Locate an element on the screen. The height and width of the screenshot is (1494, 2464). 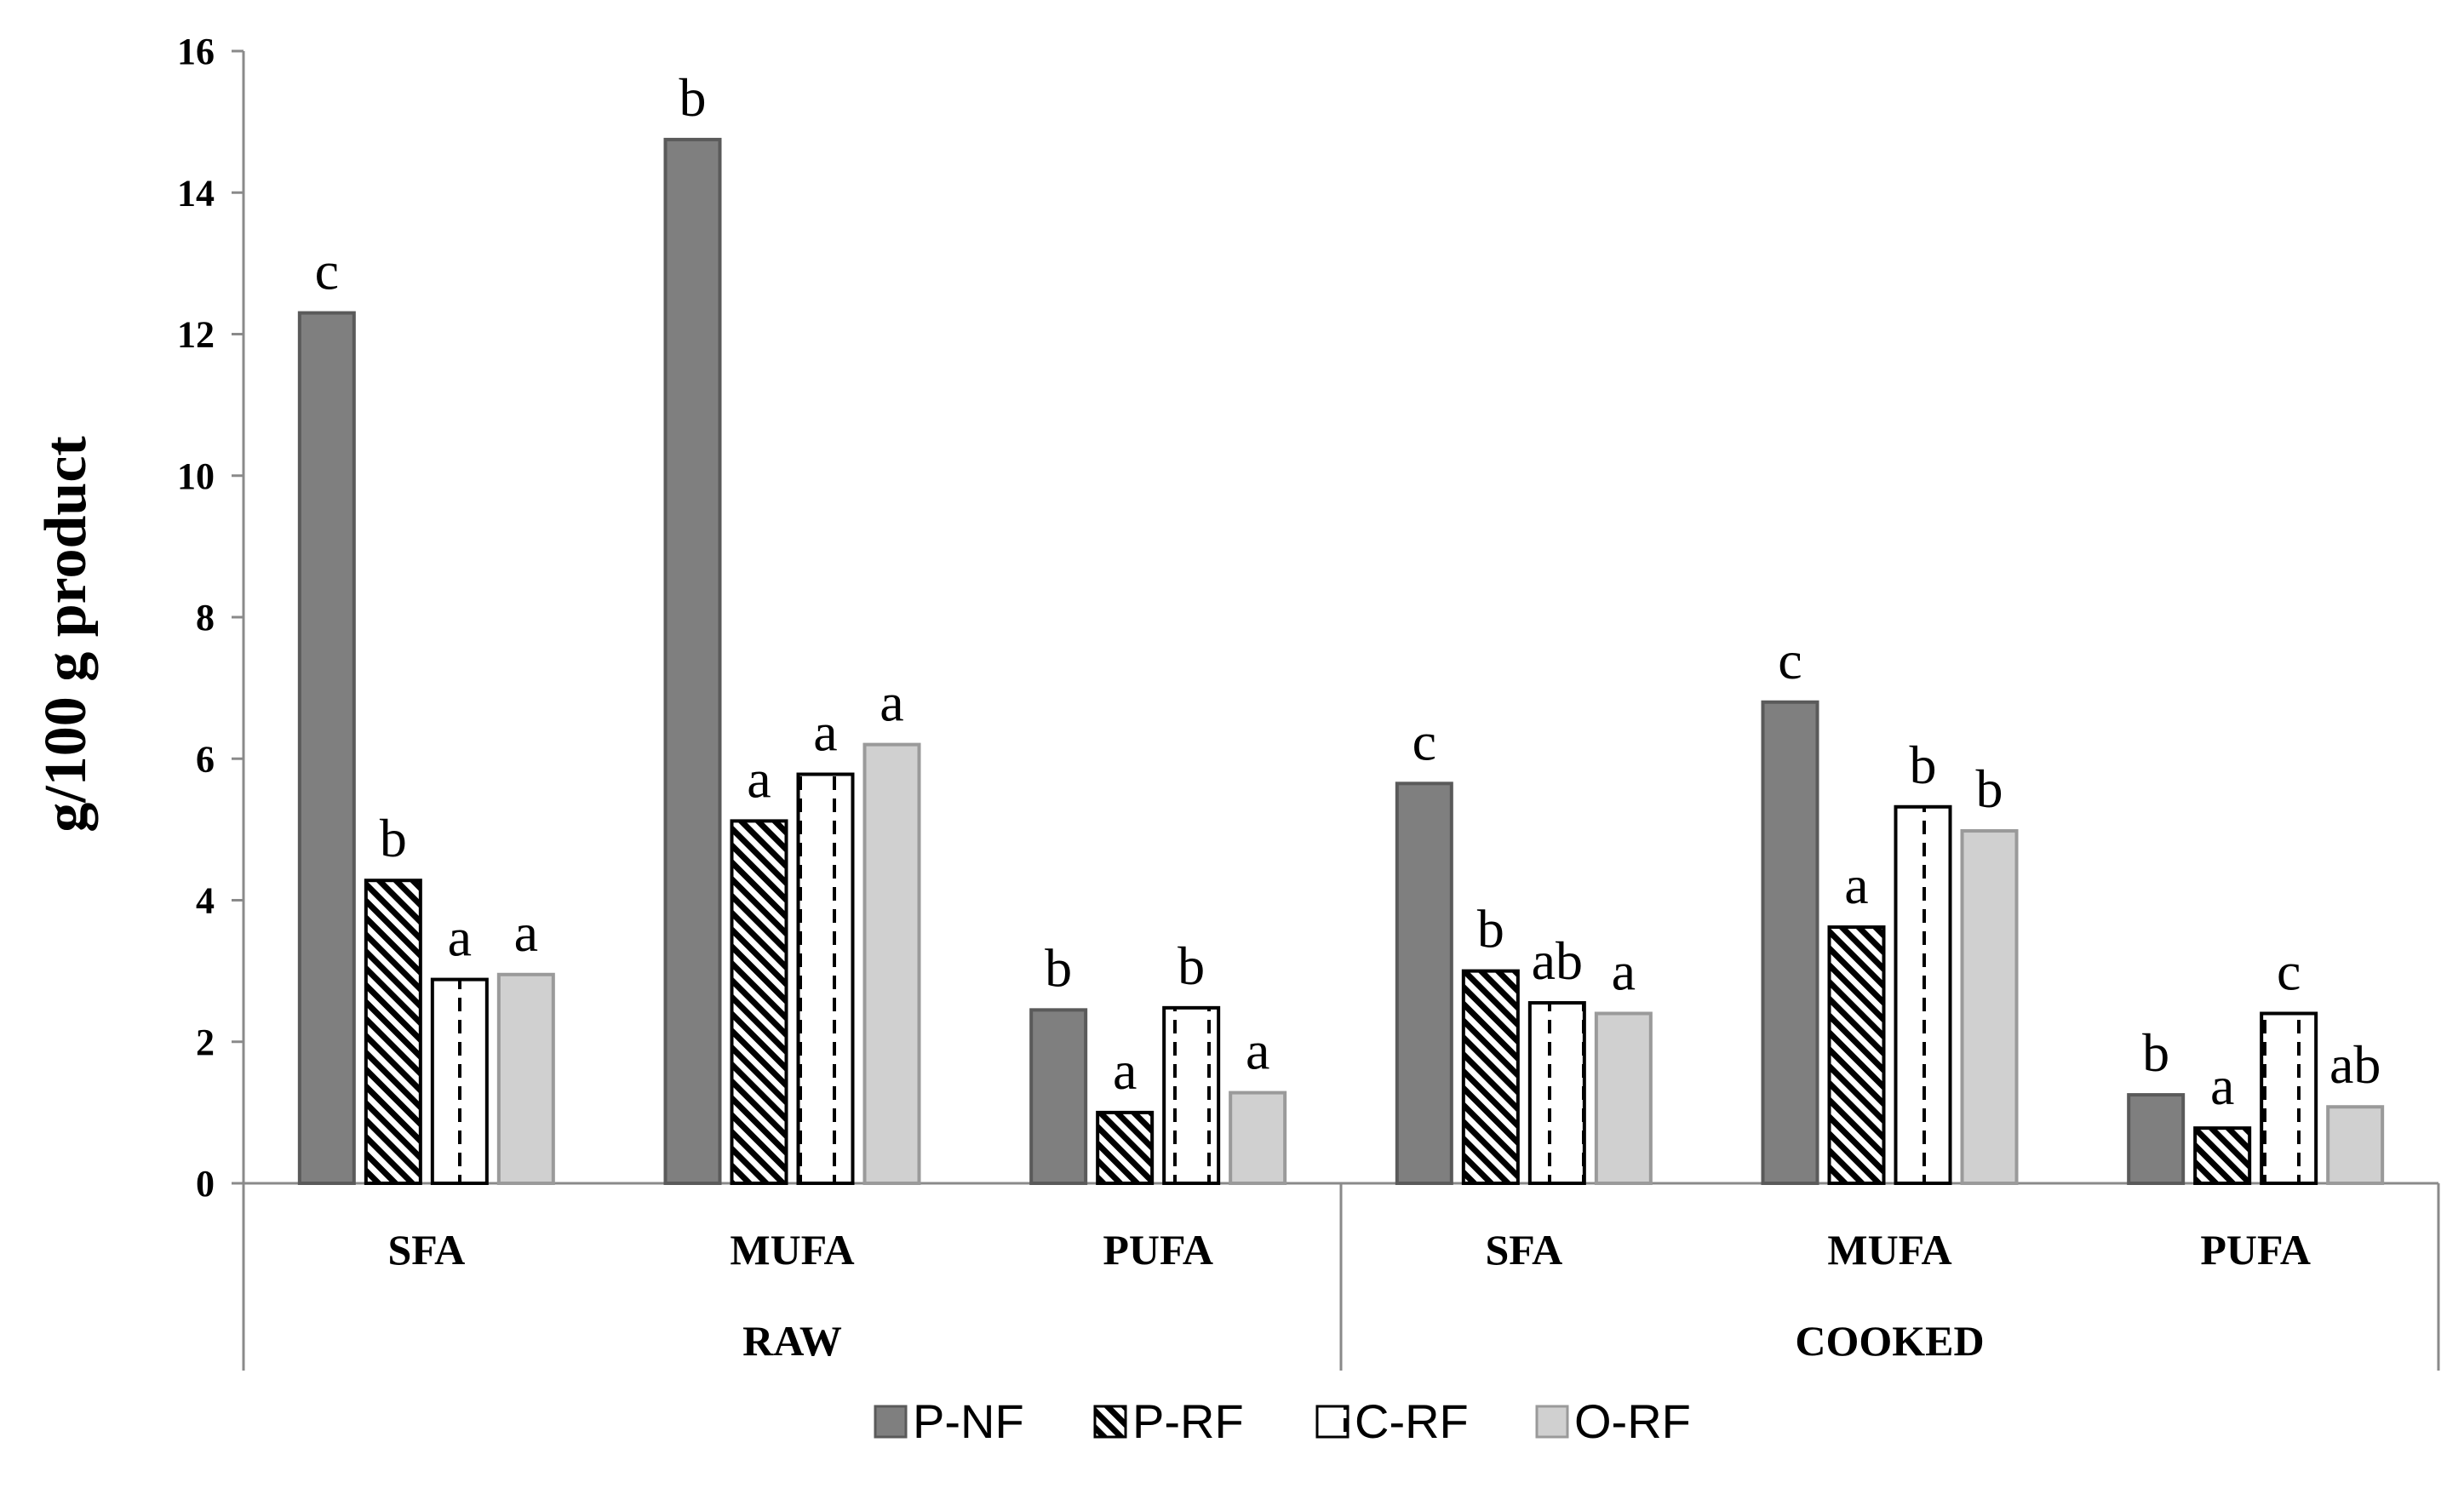
legend: P-NF P-RF C-RF O-RF is located at coordinates (1282, 1421).